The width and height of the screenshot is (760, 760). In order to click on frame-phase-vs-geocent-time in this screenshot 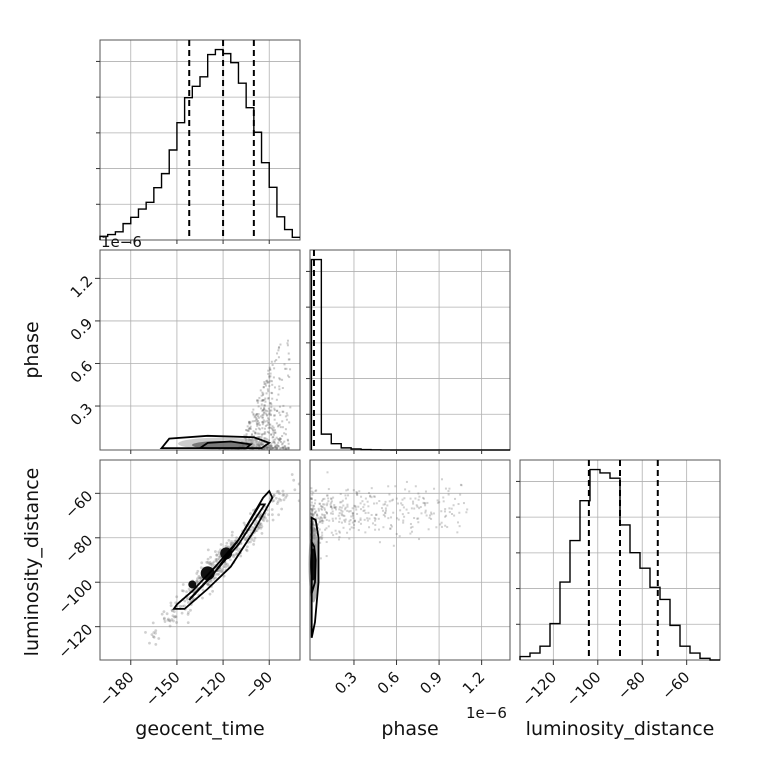, I will do `click(200, 350)`.